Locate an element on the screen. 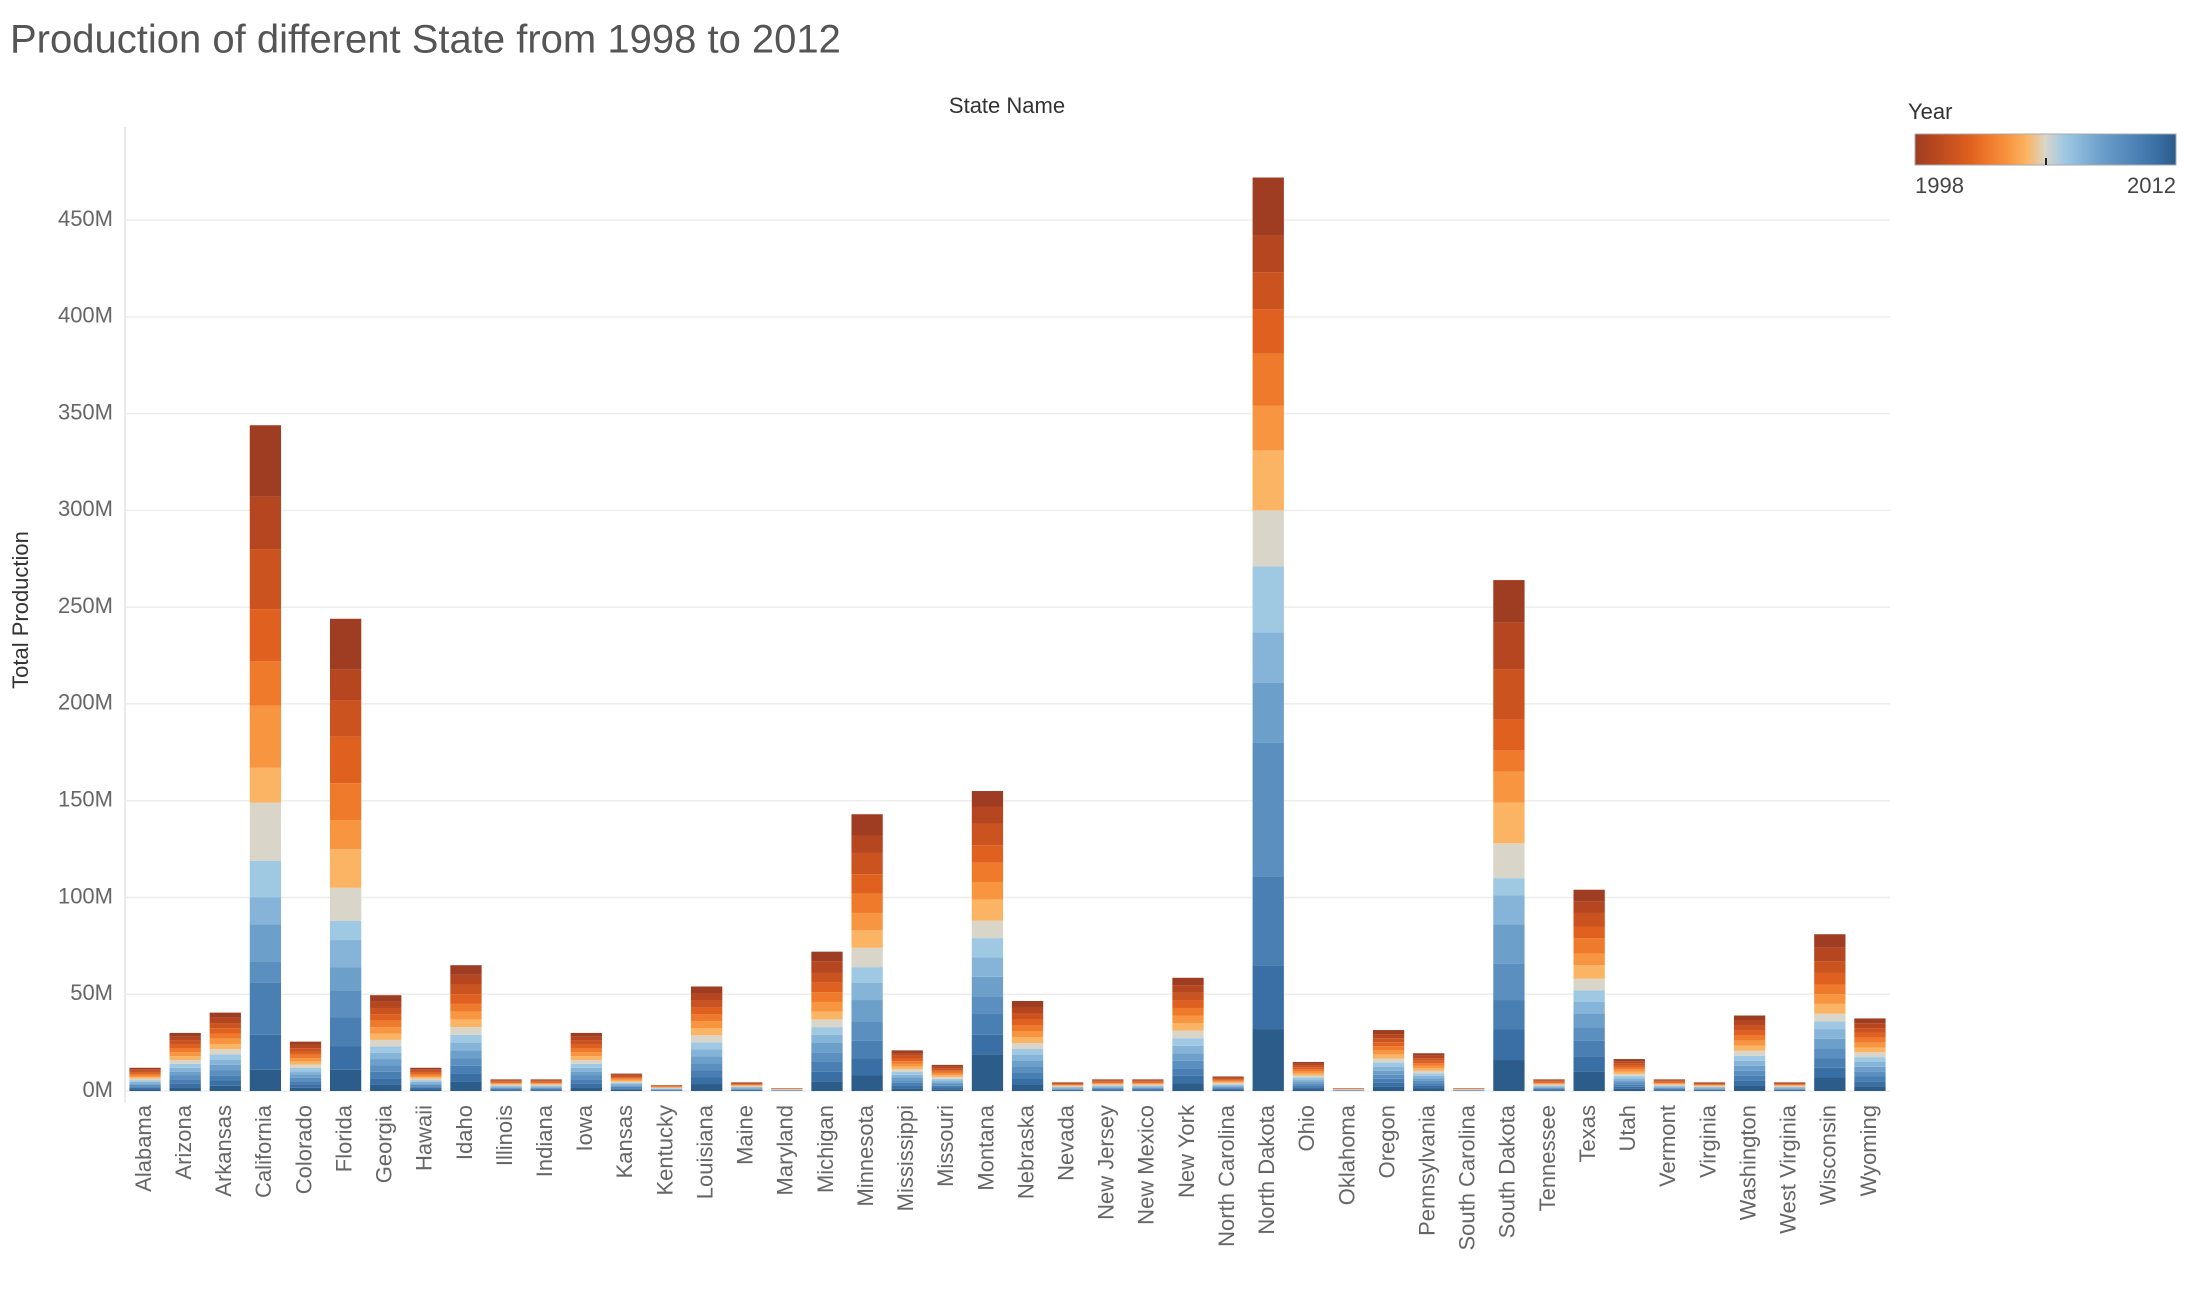 This screenshot has width=2188, height=1292. x-tick-label: North Dakota is located at coordinates (1266, 1169).